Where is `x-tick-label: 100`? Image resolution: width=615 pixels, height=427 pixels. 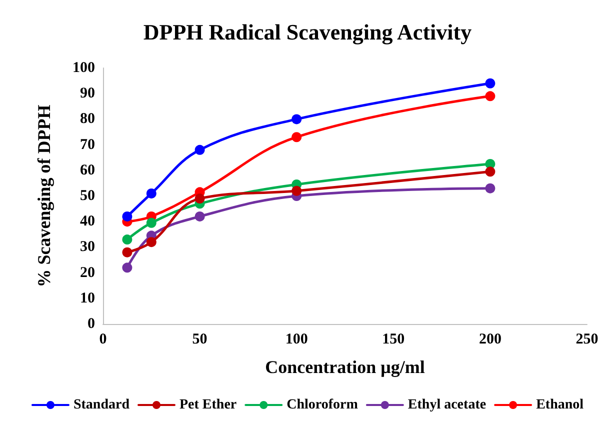
x-tick-label: 100 is located at coordinates (296, 340).